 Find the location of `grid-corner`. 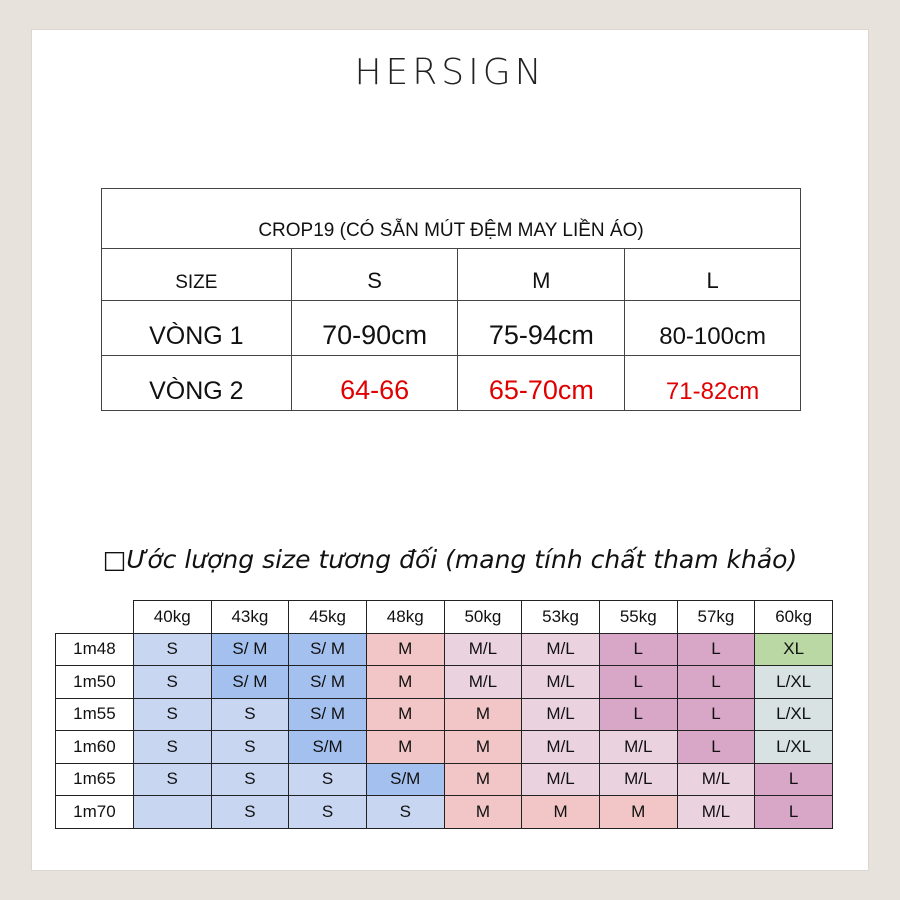

grid-corner is located at coordinates (94, 617).